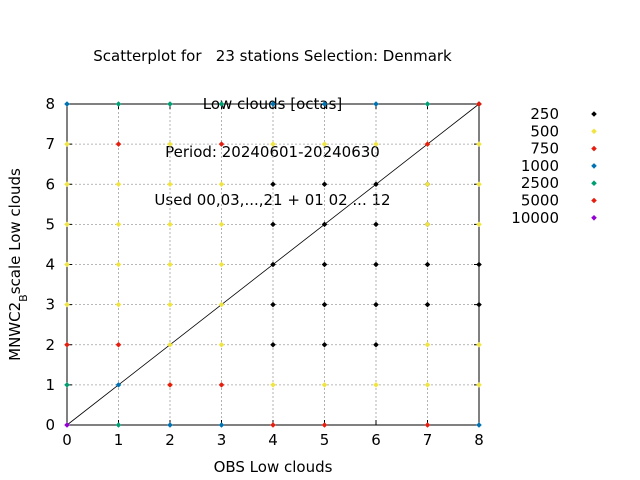  What do you see at coordinates (540, 183) in the screenshot?
I see `legend-label: 2500` at bounding box center [540, 183].